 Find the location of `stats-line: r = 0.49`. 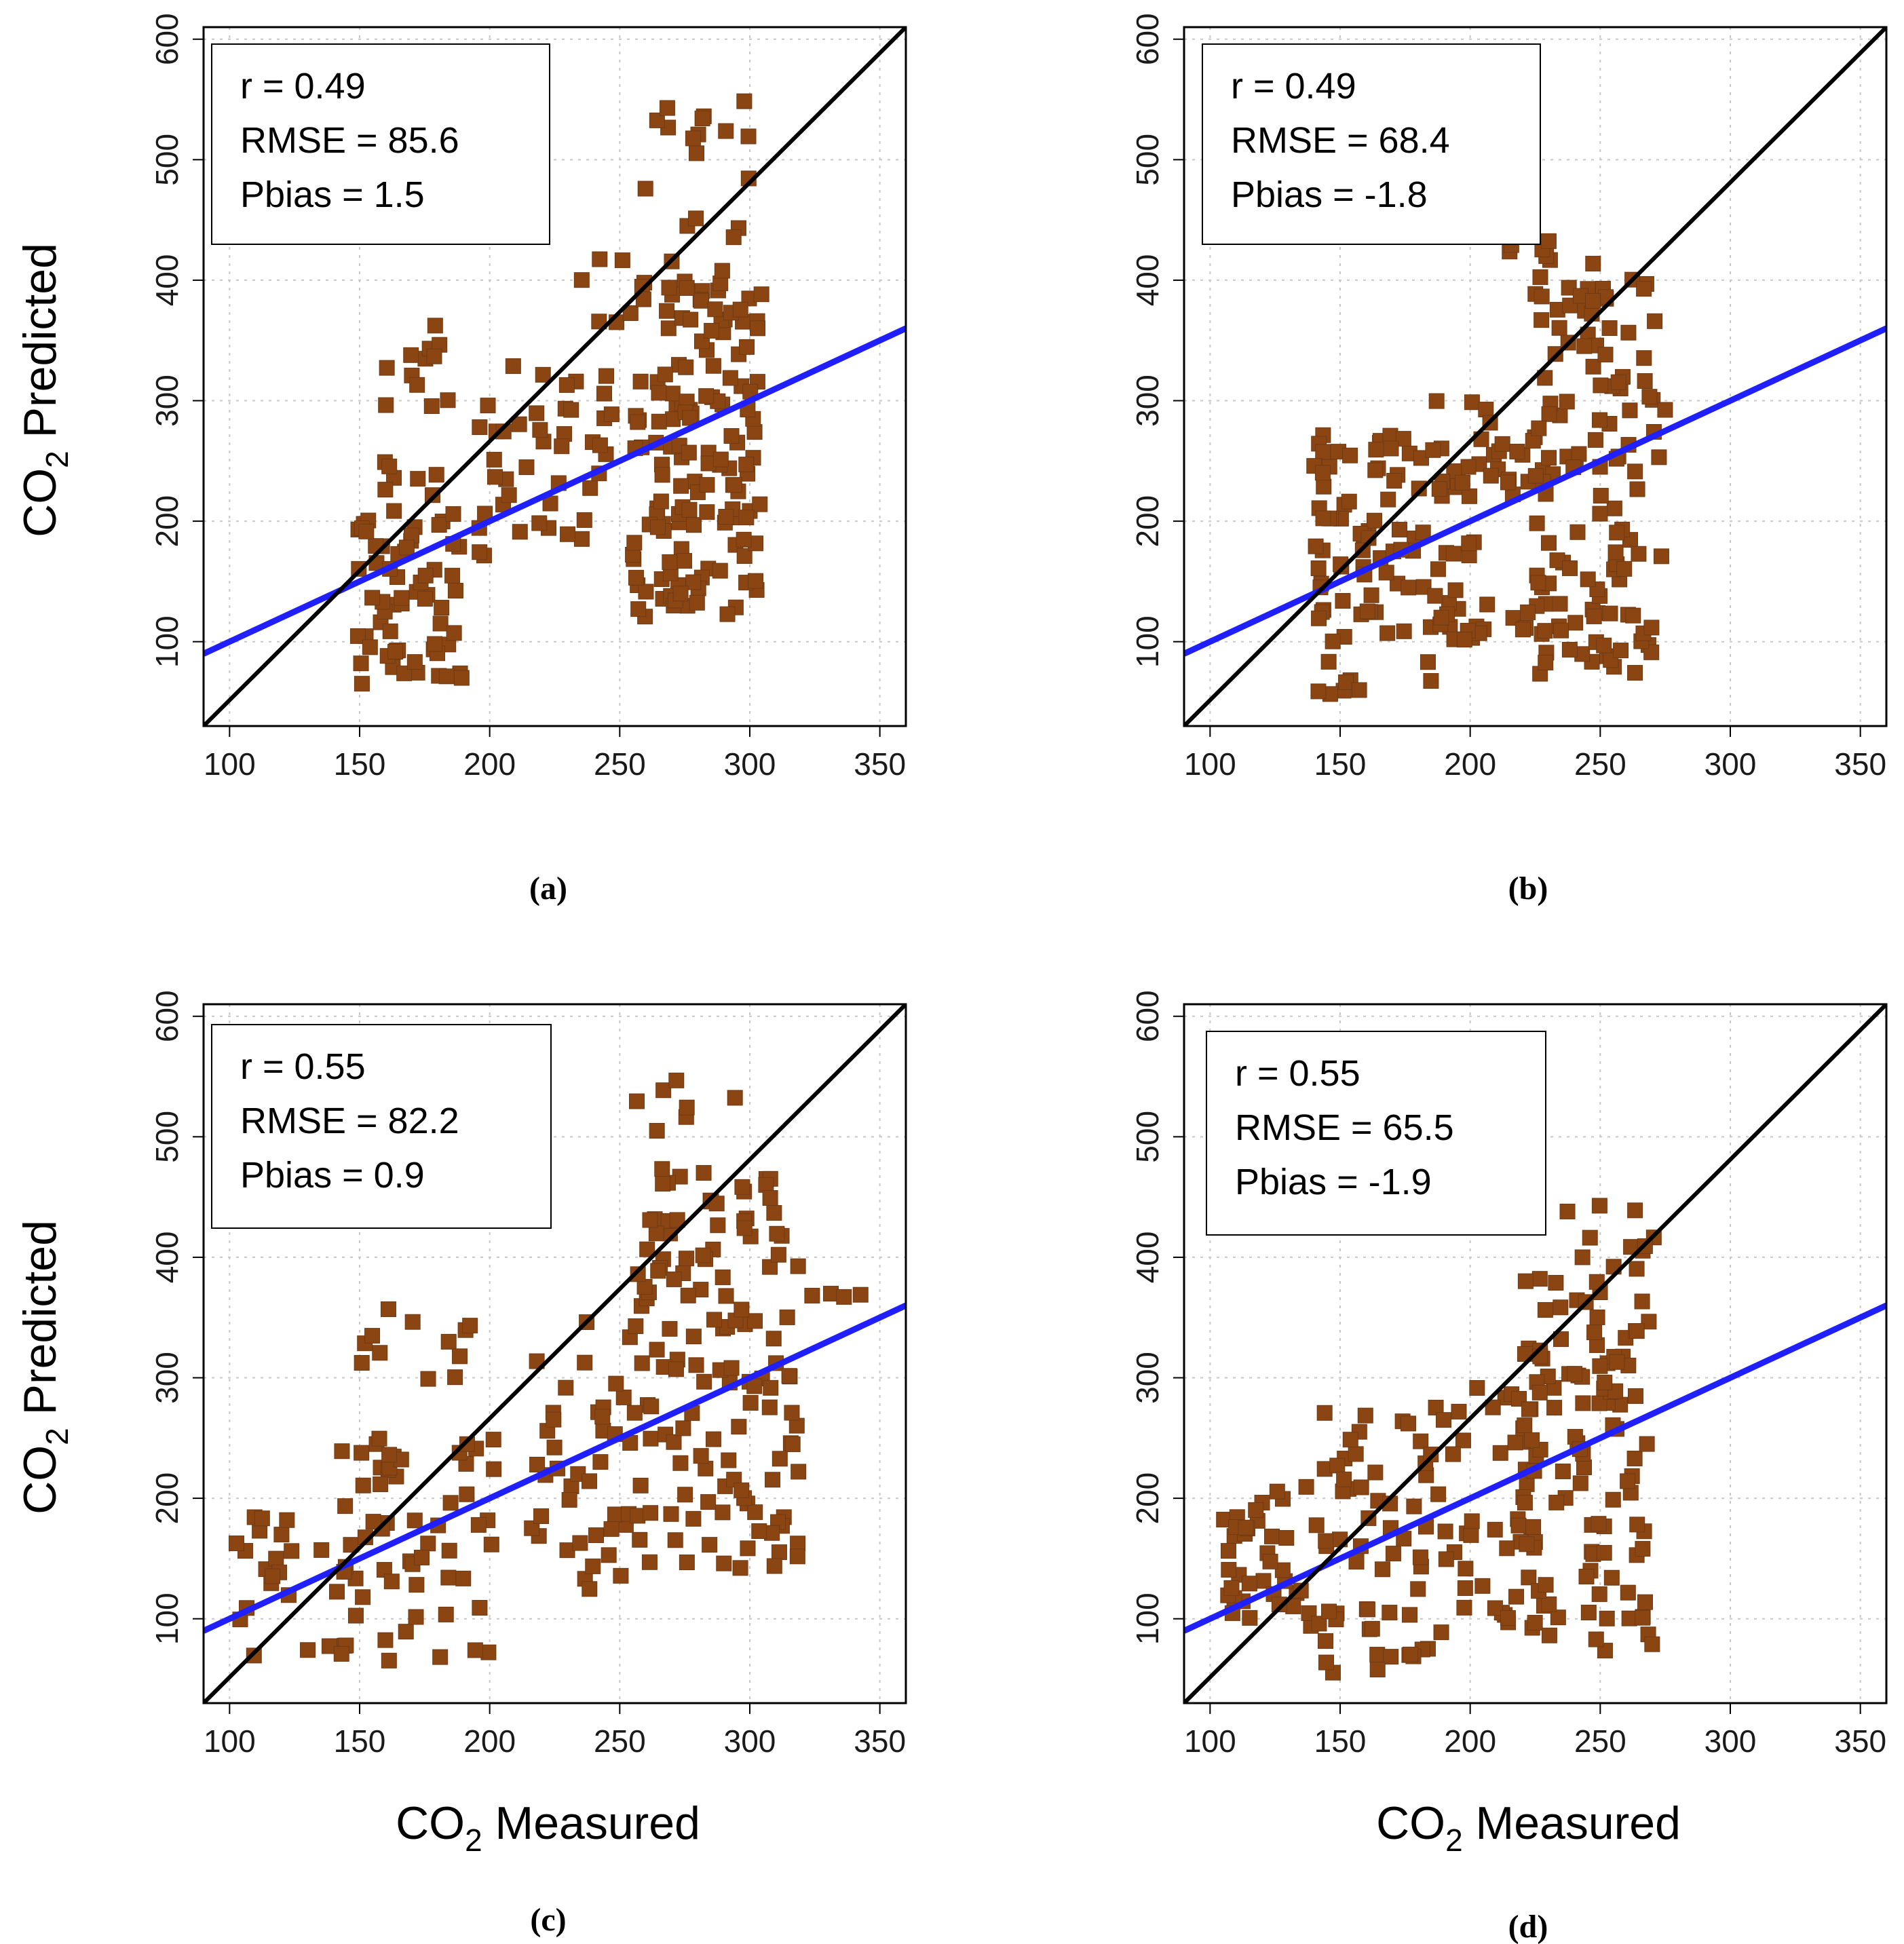

stats-line: r = 0.49 is located at coordinates (303, 86).